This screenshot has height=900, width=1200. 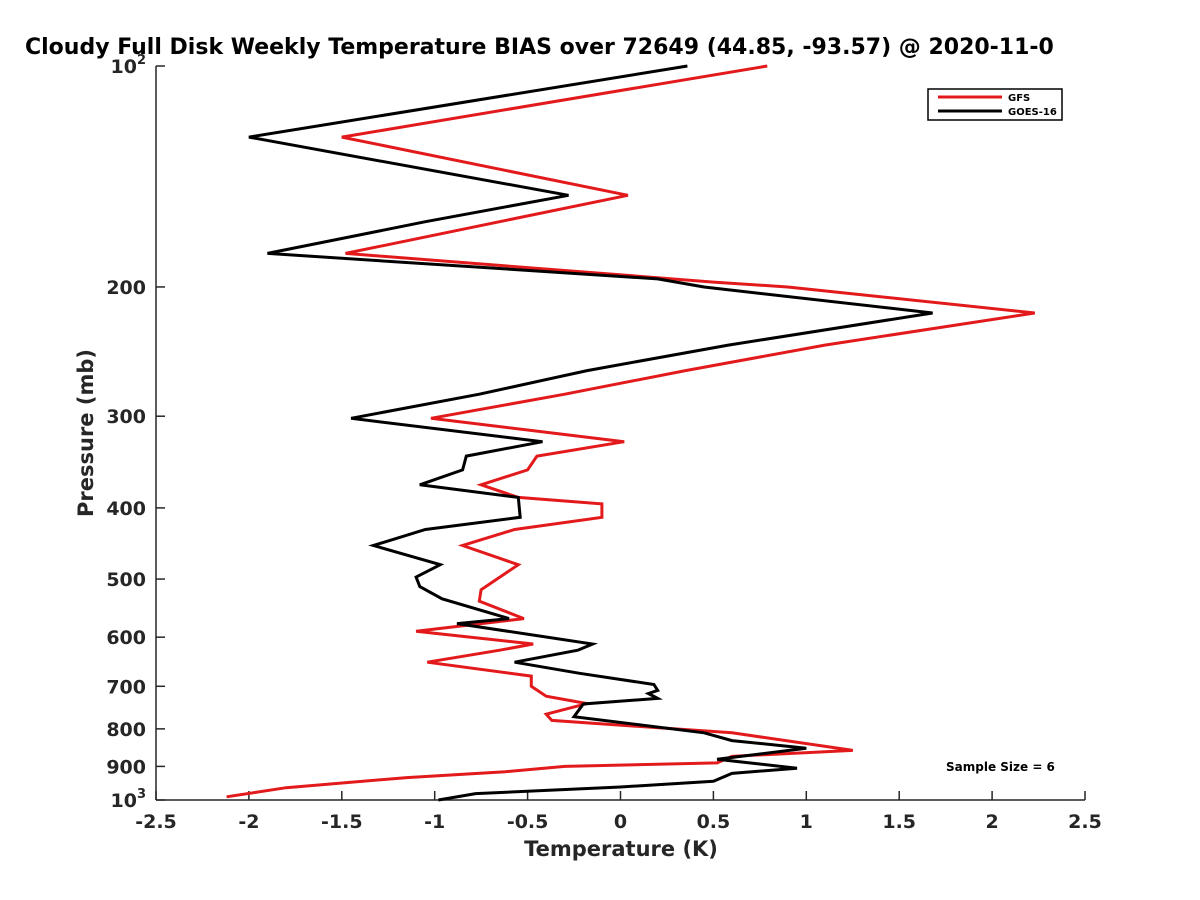 I want to click on x-tick-label: 1, so click(x=806, y=822).